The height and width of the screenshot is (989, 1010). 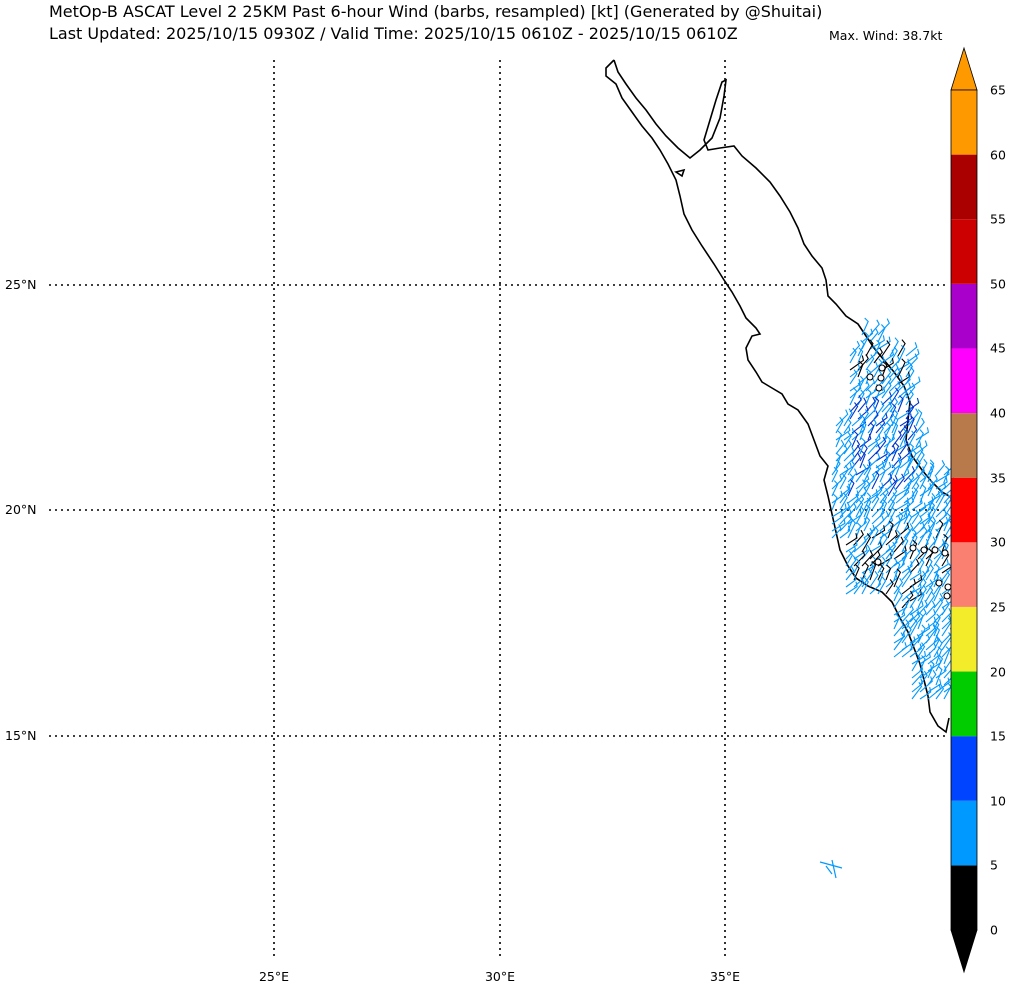 I want to click on colorbar, so click(x=964, y=510).